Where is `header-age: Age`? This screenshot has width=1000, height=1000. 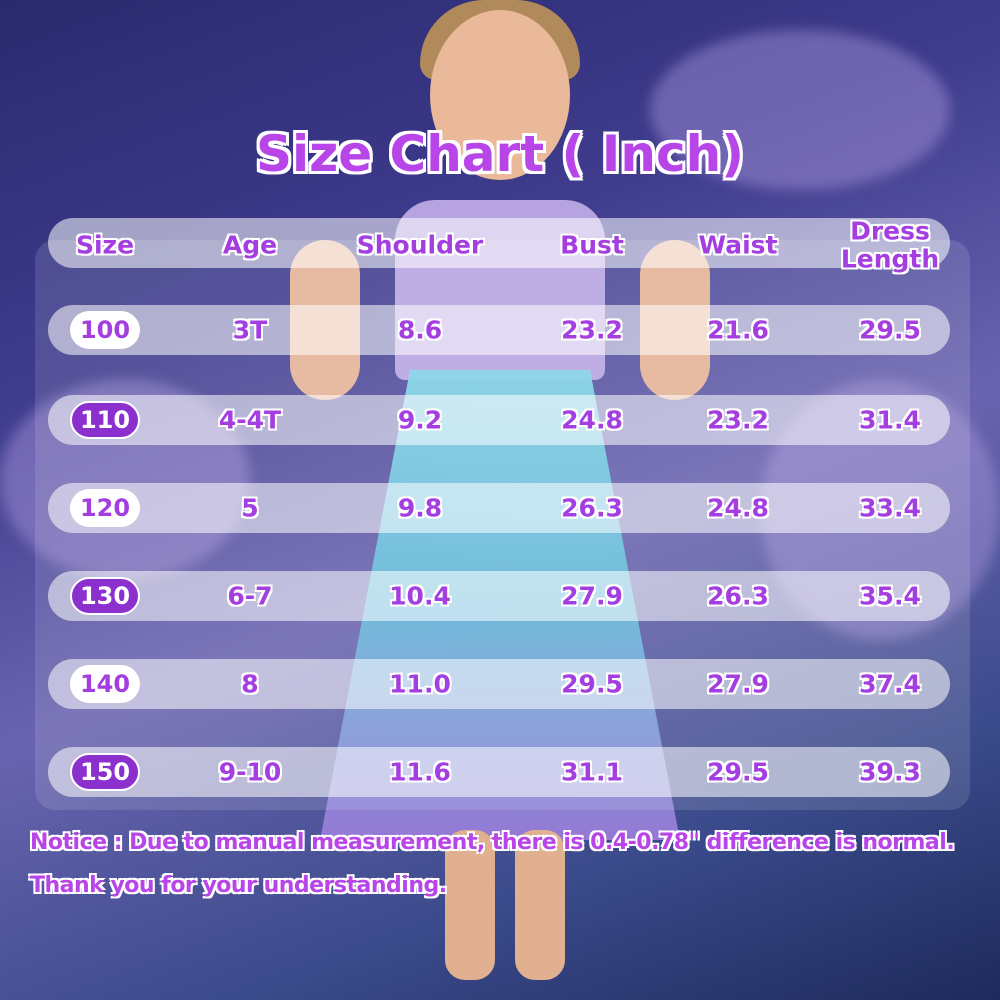 header-age: Age is located at coordinates (250, 245).